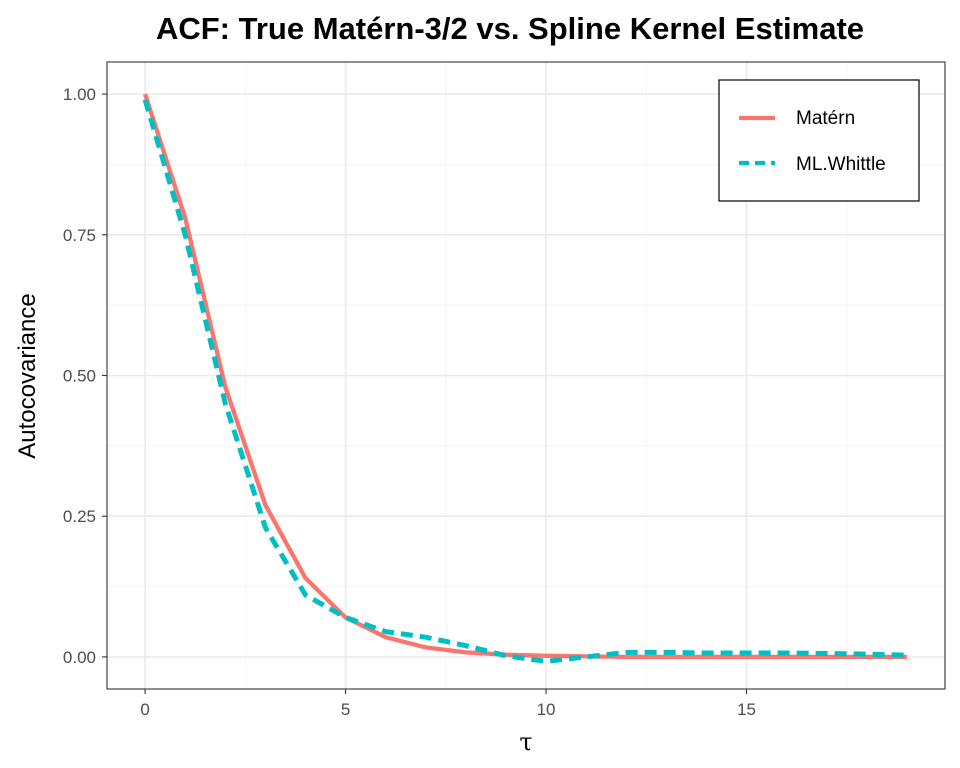  Describe the element at coordinates (79, 376) in the screenshot. I see `y-tick-label: 0.50` at that location.